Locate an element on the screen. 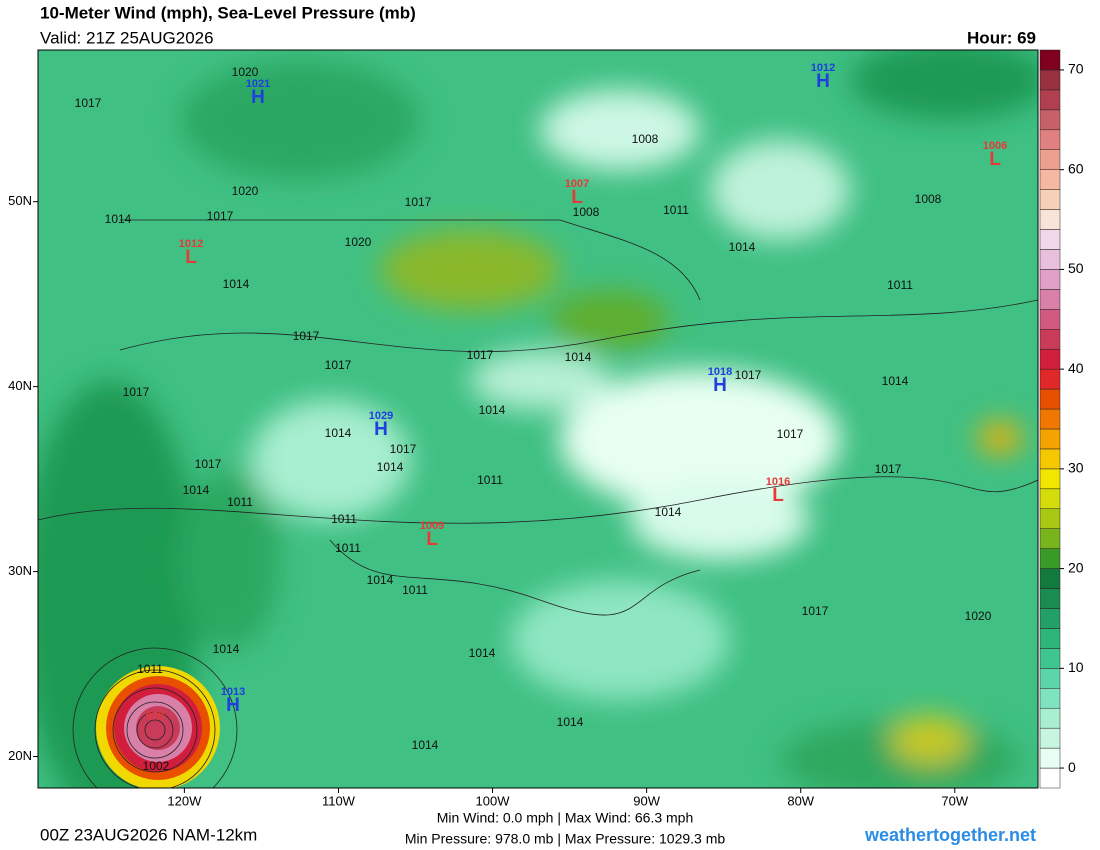 This screenshot has height=850, width=1100. colorbar-label: 70 is located at coordinates (1076, 69).